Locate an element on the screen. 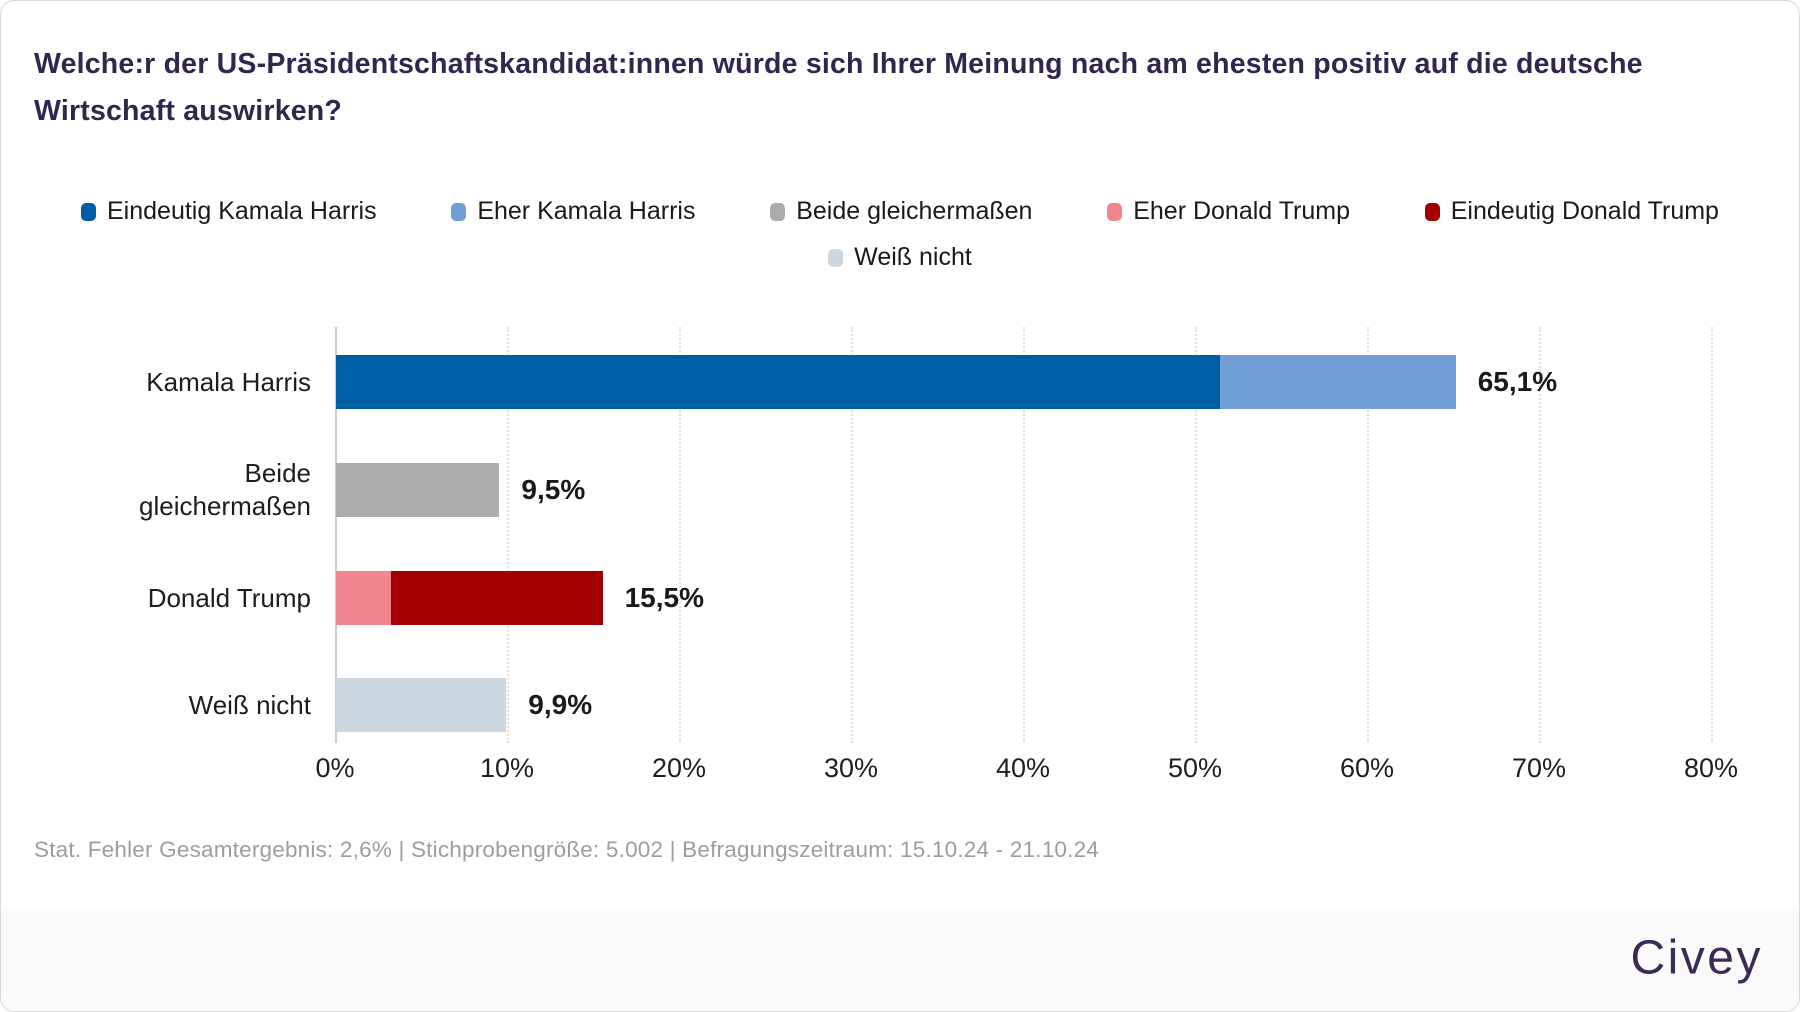 The image size is (1800, 1012). x-axis: 0% 10% 20% 30% 40% 50% 60% 70% 80% is located at coordinates (1033, 773).